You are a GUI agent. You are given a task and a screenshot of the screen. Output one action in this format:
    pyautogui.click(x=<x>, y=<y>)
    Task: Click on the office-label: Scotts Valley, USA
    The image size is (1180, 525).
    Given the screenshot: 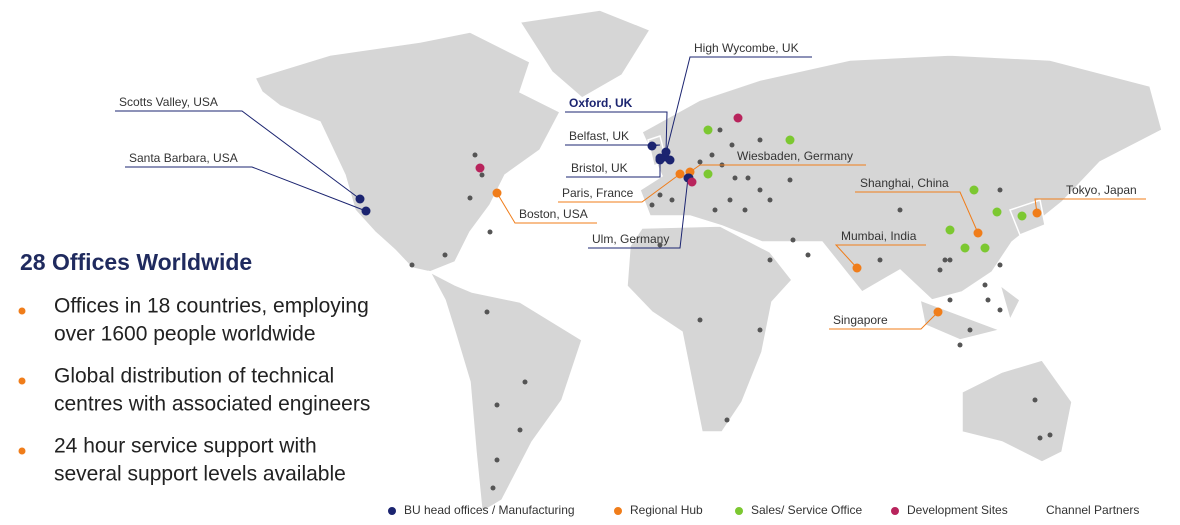 What is the action you would take?
    pyautogui.click(x=168, y=102)
    